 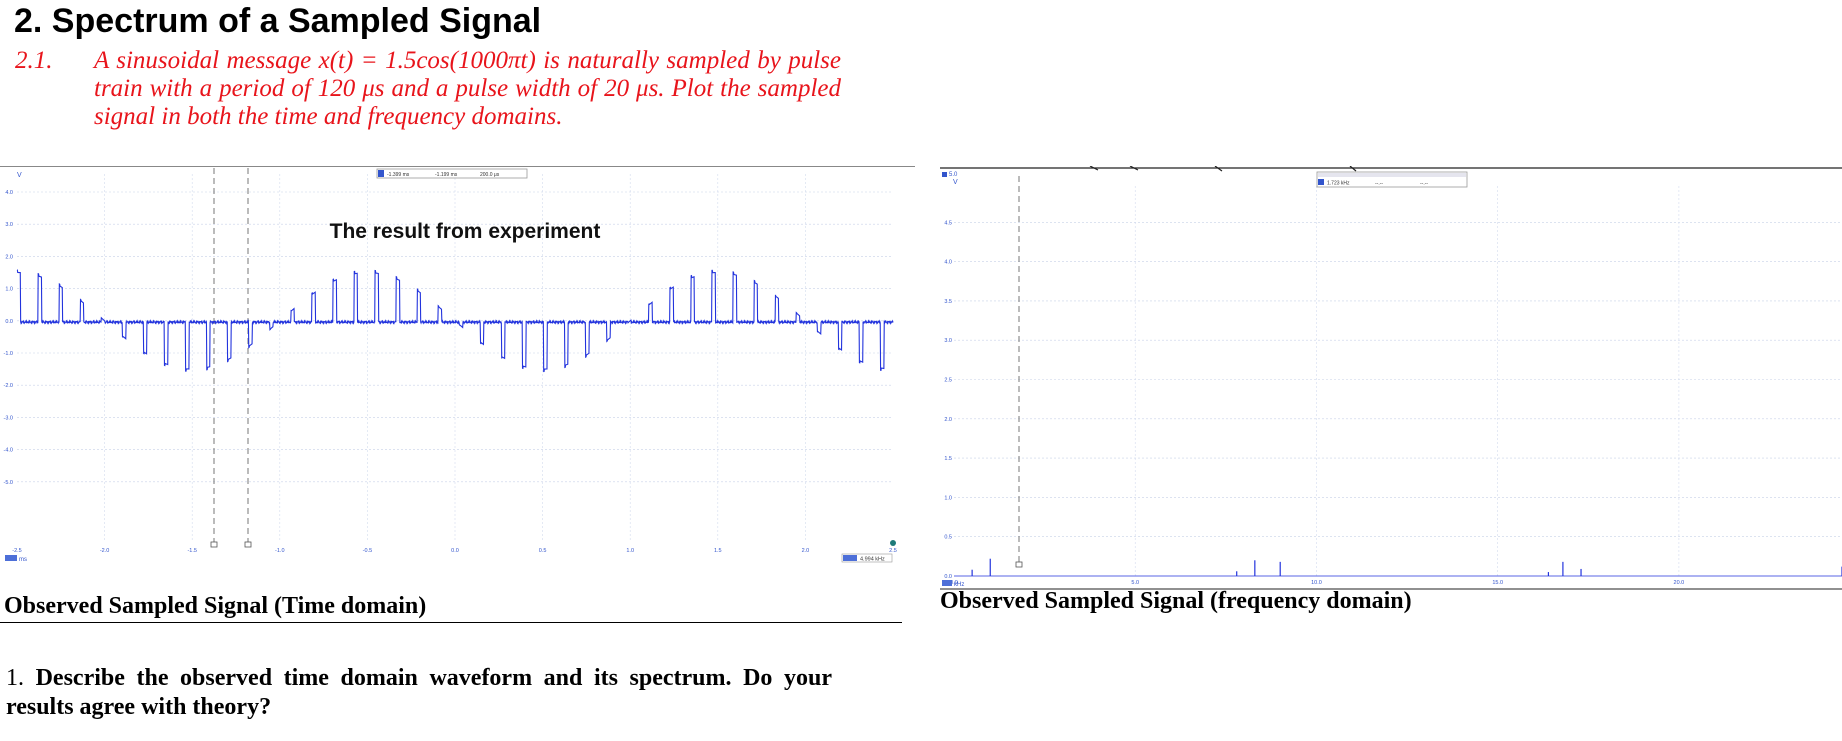 What do you see at coordinates (948, 459) in the screenshot?
I see `y-tick-label: 1.5` at bounding box center [948, 459].